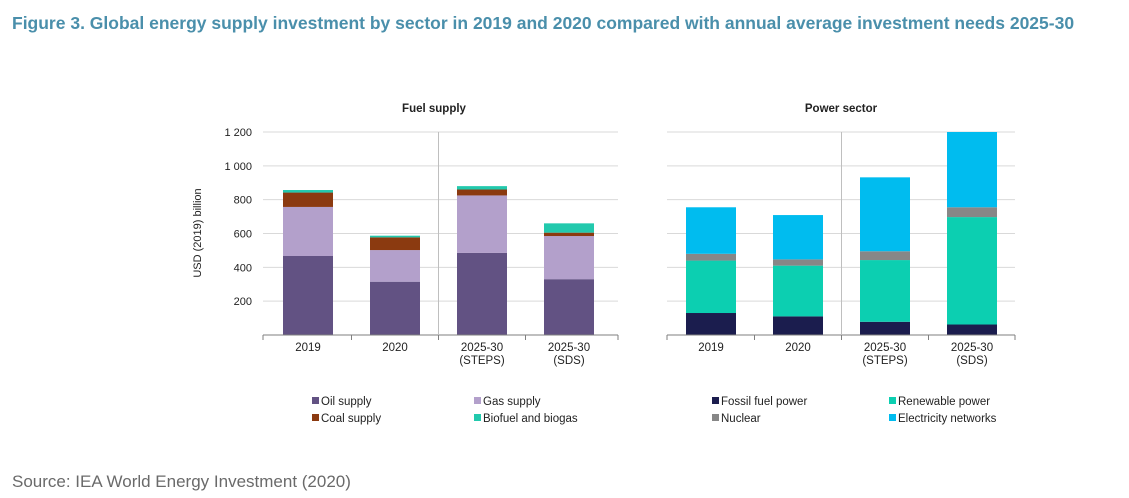 This screenshot has width=1129, height=498. Describe the element at coordinates (243, 268) in the screenshot. I see `y-tick-label: 400` at that location.